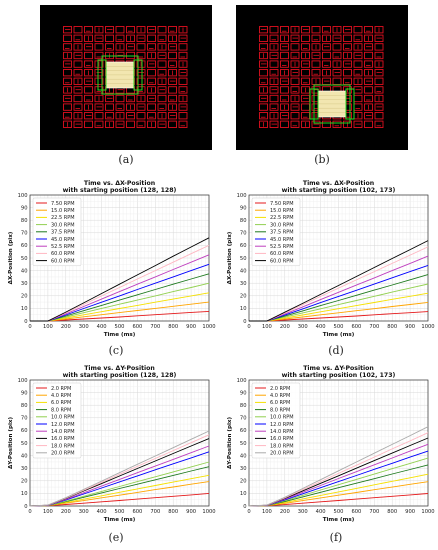 The height and width of the screenshot is (550, 438). Describe the element at coordinates (374, 512) in the screenshot. I see `x-tick-label: 700` at that location.